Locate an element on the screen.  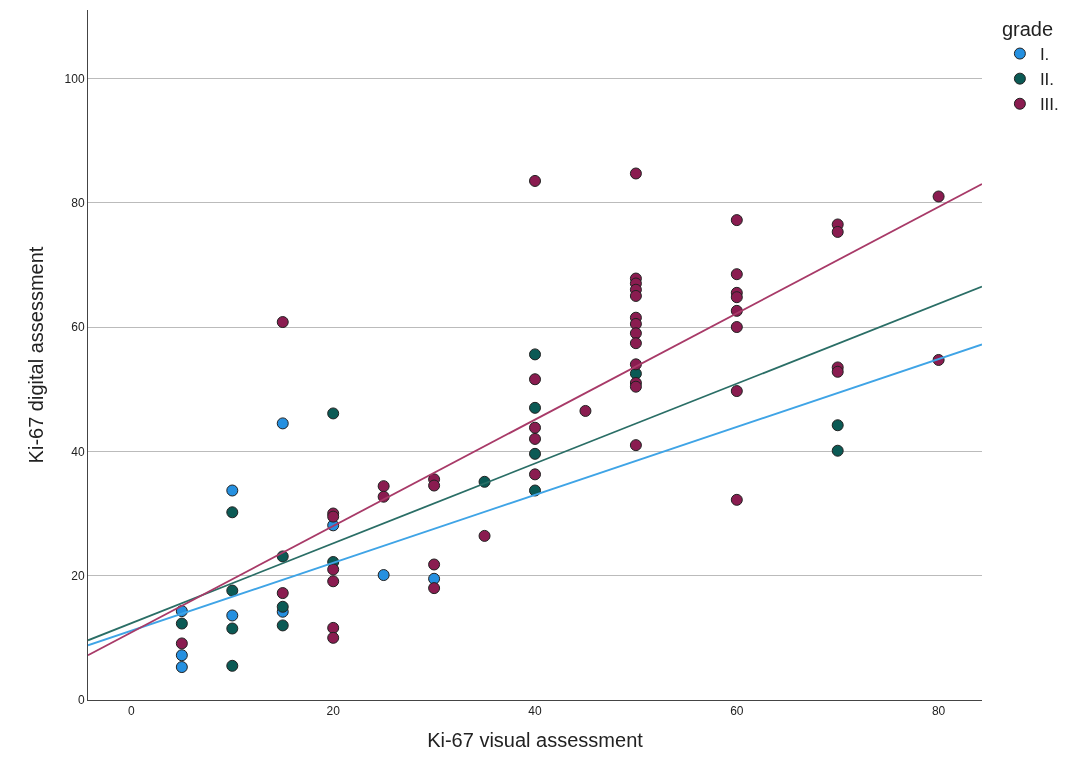
legend-label: I. is located at coordinates (1044, 55).